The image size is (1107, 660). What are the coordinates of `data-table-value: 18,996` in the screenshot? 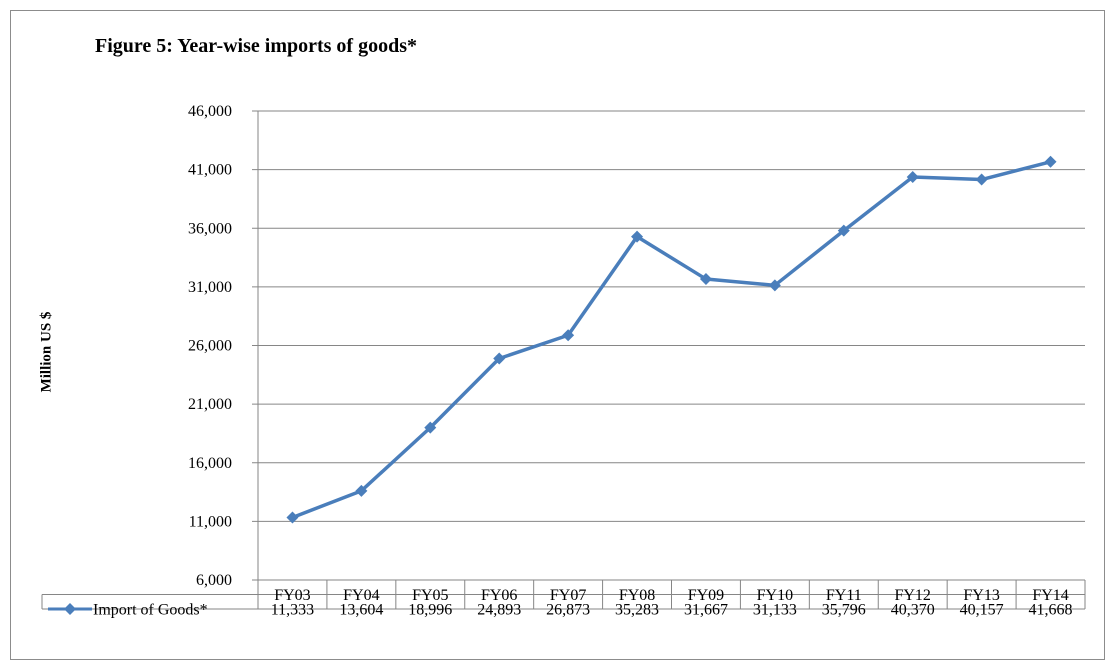 It's located at (430, 610).